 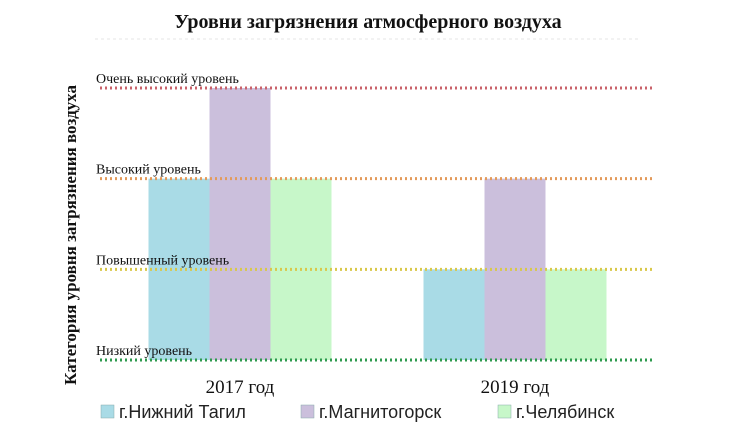 I want to click on level-label-1: Повышенный уровень, so click(x=162, y=260).